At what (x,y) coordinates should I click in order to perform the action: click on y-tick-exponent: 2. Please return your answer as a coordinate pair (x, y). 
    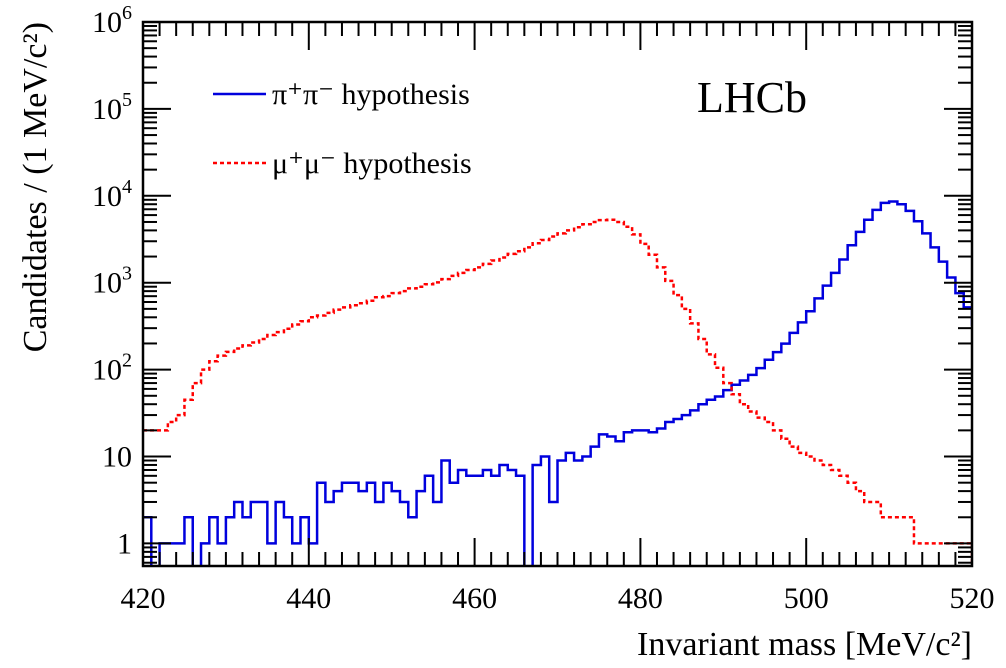
    Looking at the image, I should click on (127, 361).